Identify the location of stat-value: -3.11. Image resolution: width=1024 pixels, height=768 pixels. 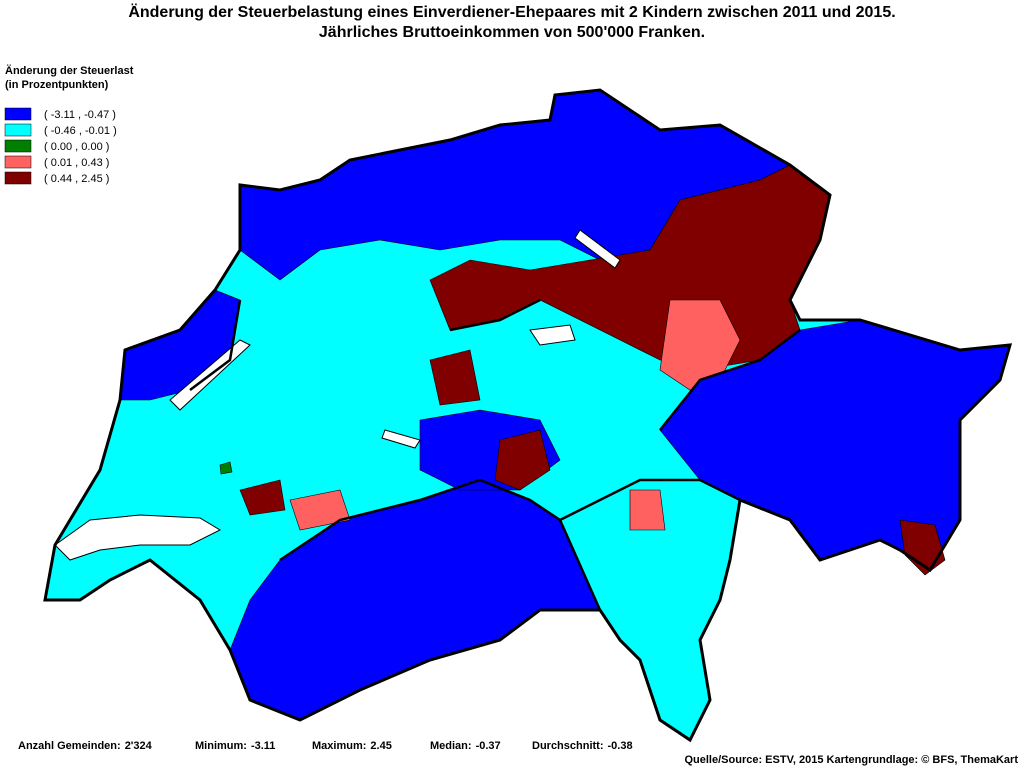
(263, 746).